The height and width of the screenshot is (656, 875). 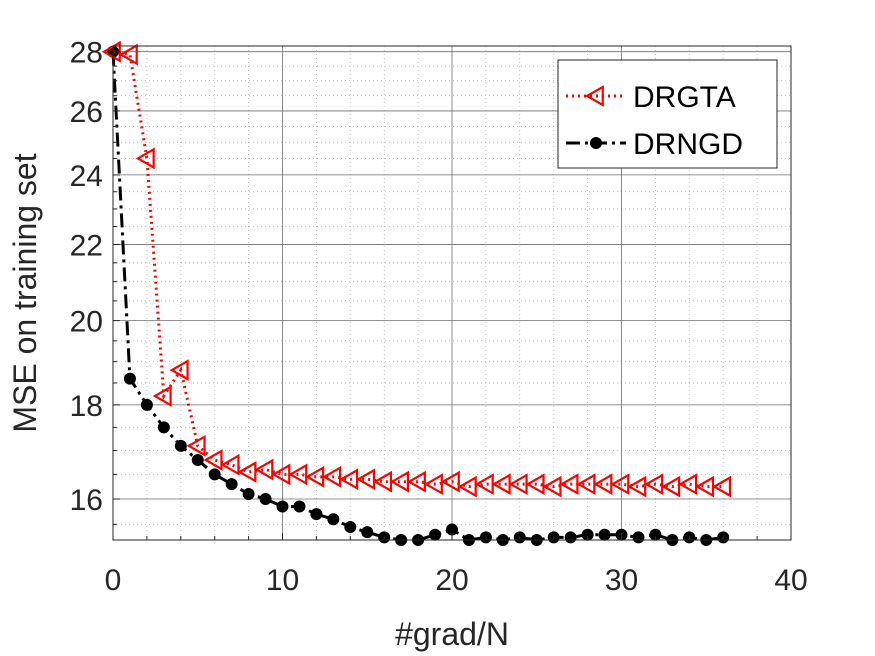 I want to click on x-tick-label: 10, so click(x=282, y=580).